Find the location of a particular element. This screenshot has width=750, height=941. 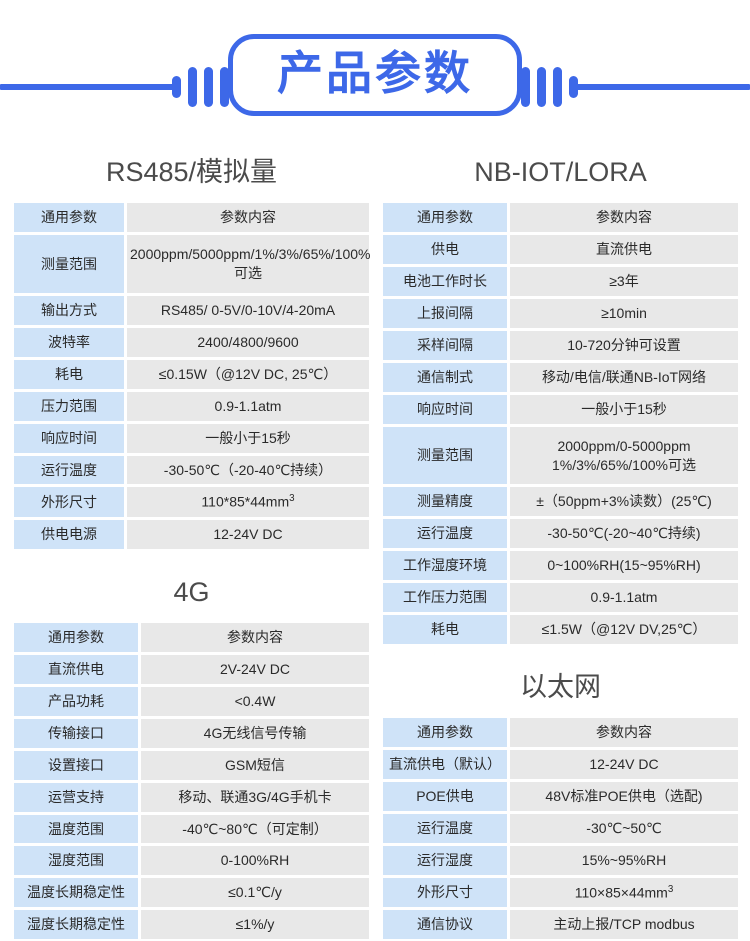

spec-key: POE供电 is located at coordinates (445, 796).